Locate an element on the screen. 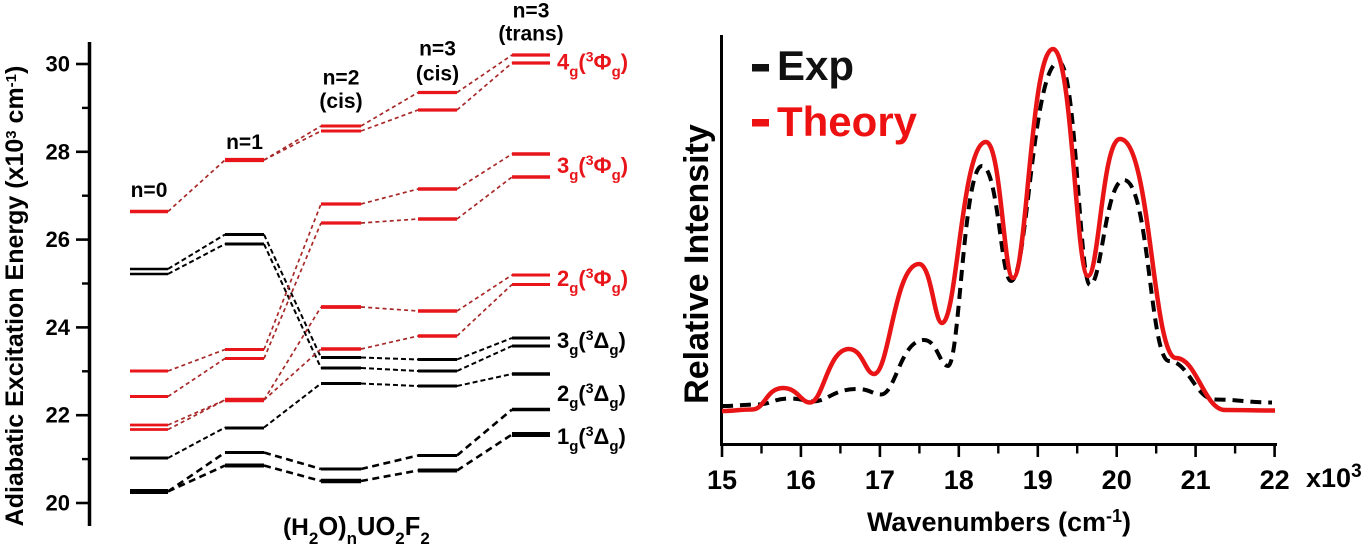  svg-text: n=2 is located at coordinates (341, 78).